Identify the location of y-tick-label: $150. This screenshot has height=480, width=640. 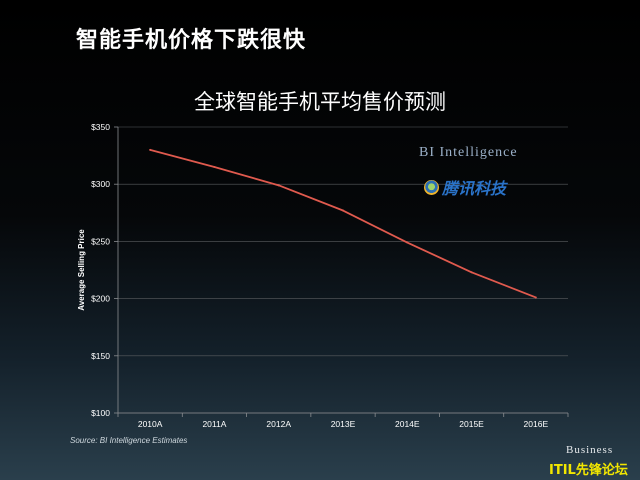
(100, 356).